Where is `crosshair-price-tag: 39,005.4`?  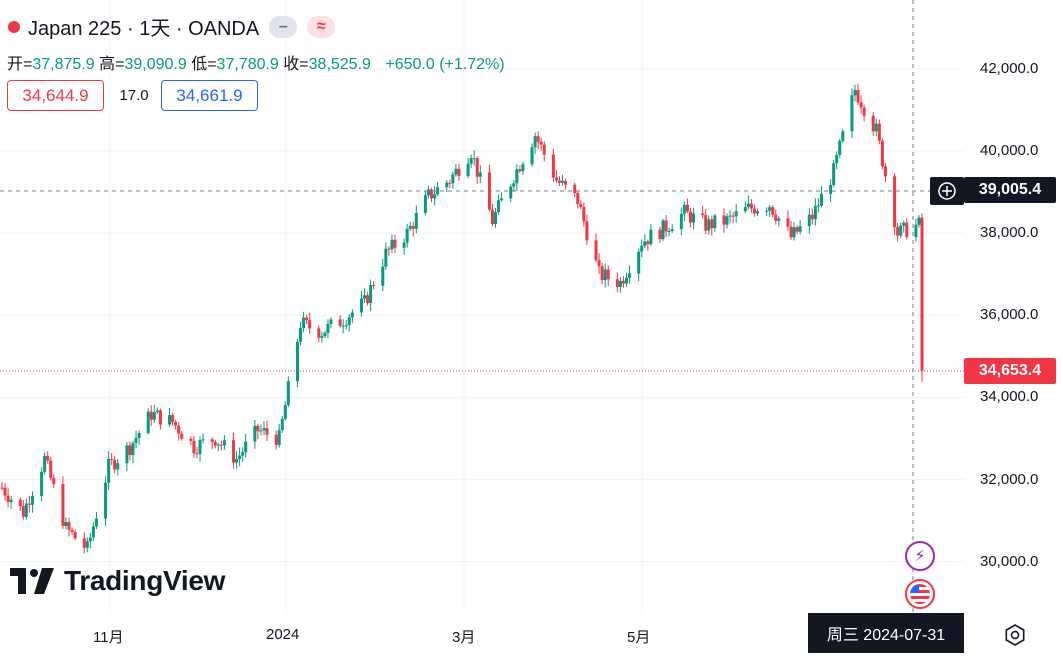 crosshair-price-tag: 39,005.4 is located at coordinates (1010, 190).